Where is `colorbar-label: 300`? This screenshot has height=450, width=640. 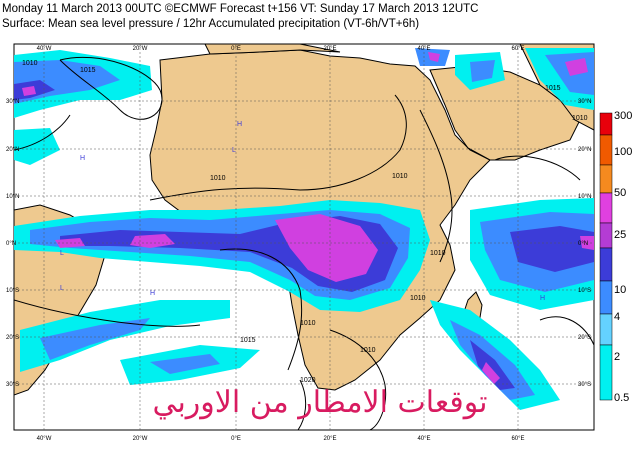
colorbar-label: 300 is located at coordinates (623, 116).